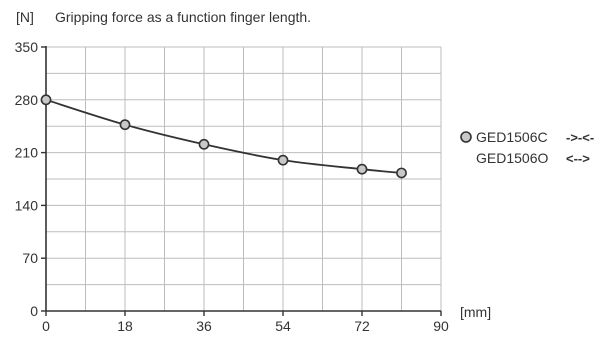 The height and width of the screenshot is (341, 608). I want to click on x-tick-label: 54, so click(283, 326).